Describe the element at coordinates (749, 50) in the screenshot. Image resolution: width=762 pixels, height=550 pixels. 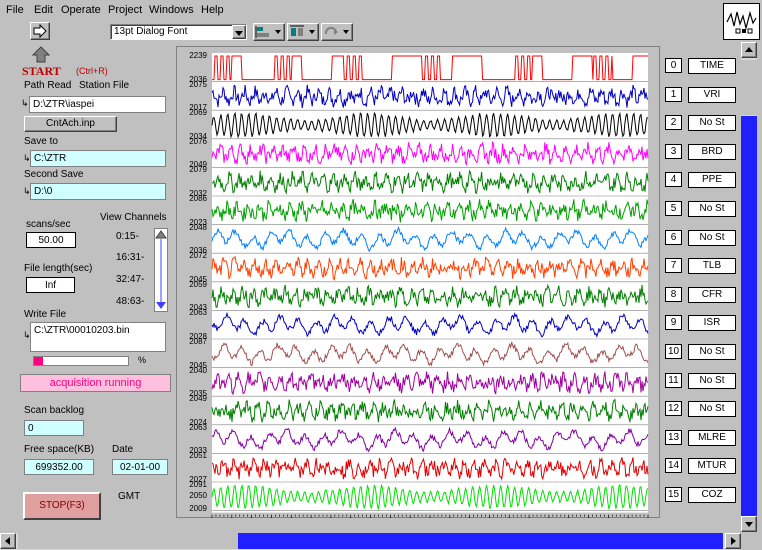
I see `scroll-up-button` at that location.